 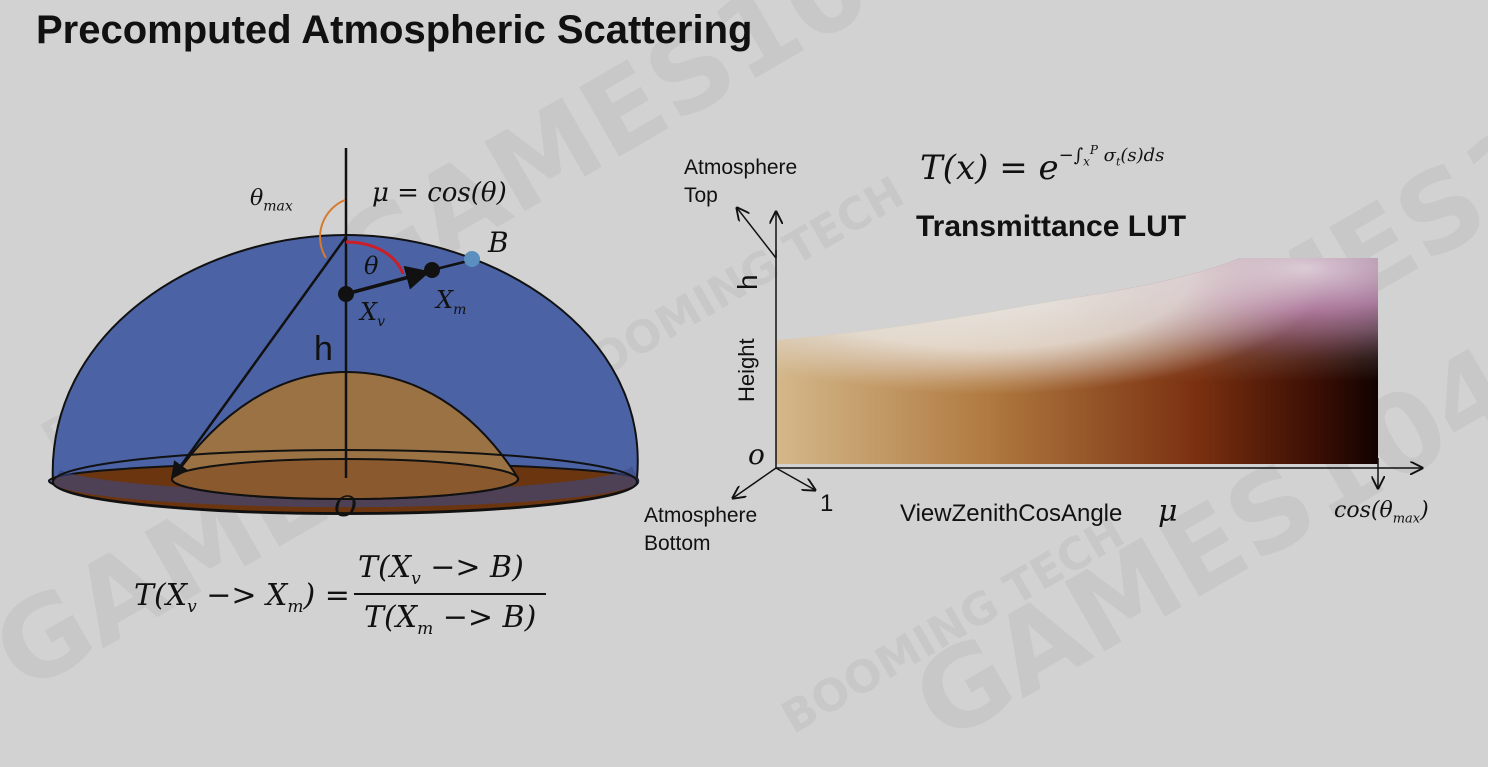 I want to click on lut-one-label: 1, so click(x=827, y=503).